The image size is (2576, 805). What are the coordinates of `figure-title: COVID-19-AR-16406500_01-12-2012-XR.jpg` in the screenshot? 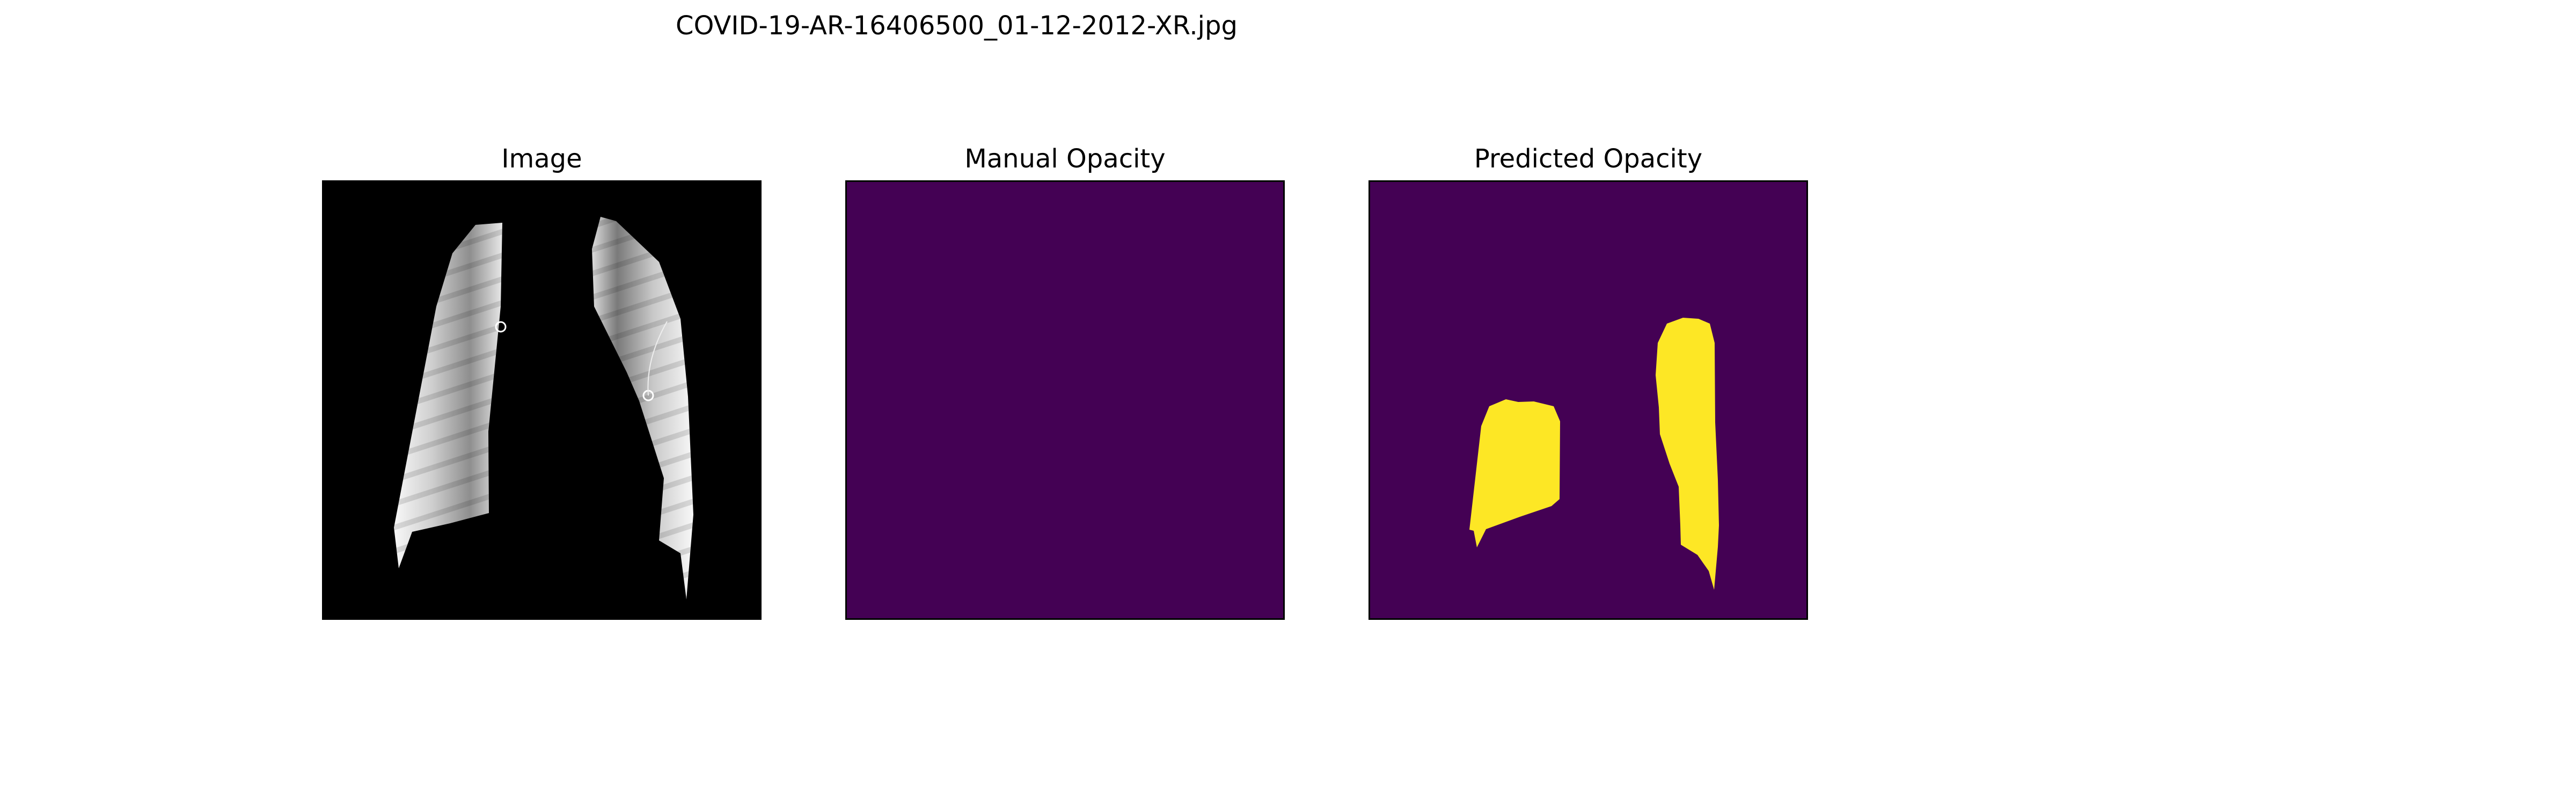 It's located at (957, 26).